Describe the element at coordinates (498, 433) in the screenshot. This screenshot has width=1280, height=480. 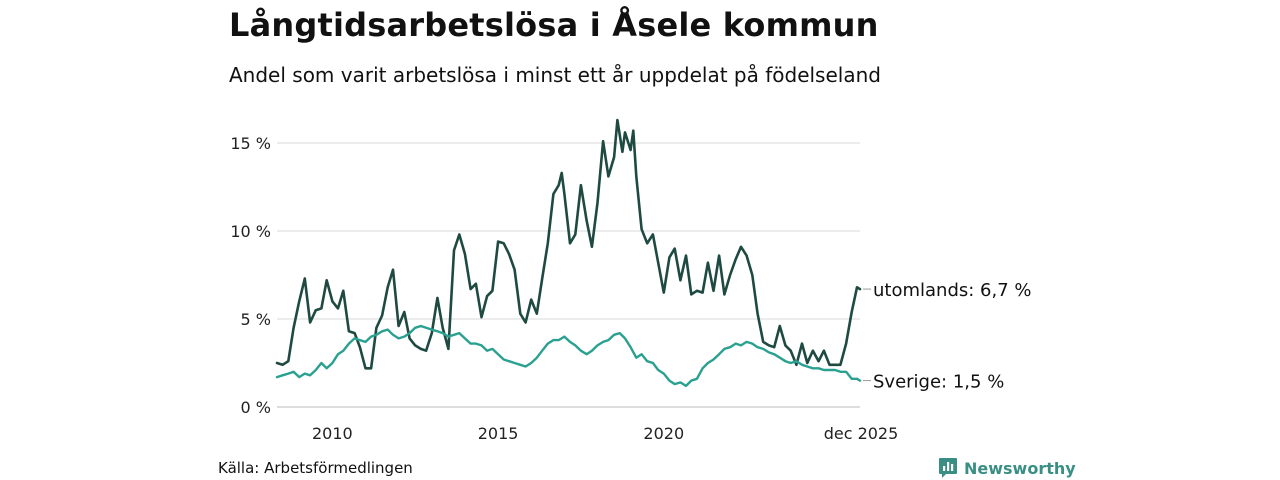
I see `x-tick-label: 2015` at that location.